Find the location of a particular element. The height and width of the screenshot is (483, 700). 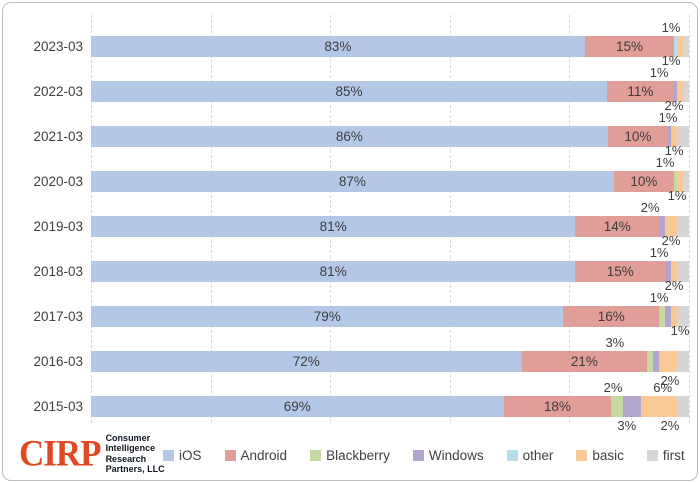

legend-label: other is located at coordinates (538, 455).